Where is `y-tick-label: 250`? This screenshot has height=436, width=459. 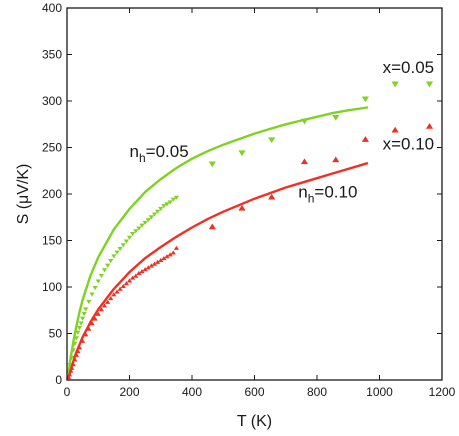 y-tick-label: 250 is located at coordinates (52, 148).